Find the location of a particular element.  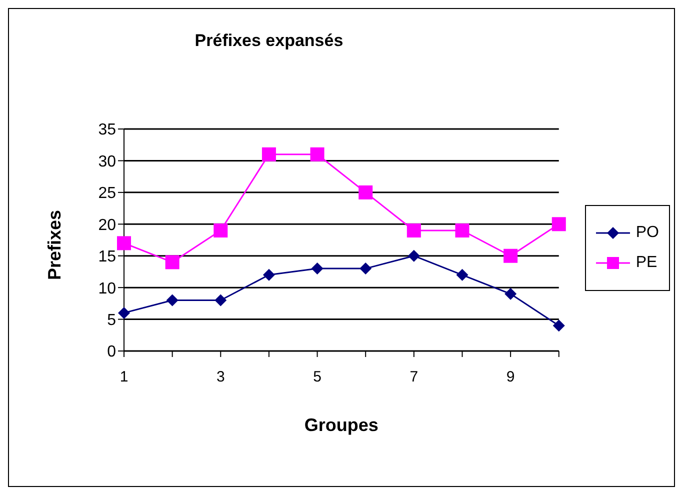

x-tick-label: 9 is located at coordinates (510, 377).